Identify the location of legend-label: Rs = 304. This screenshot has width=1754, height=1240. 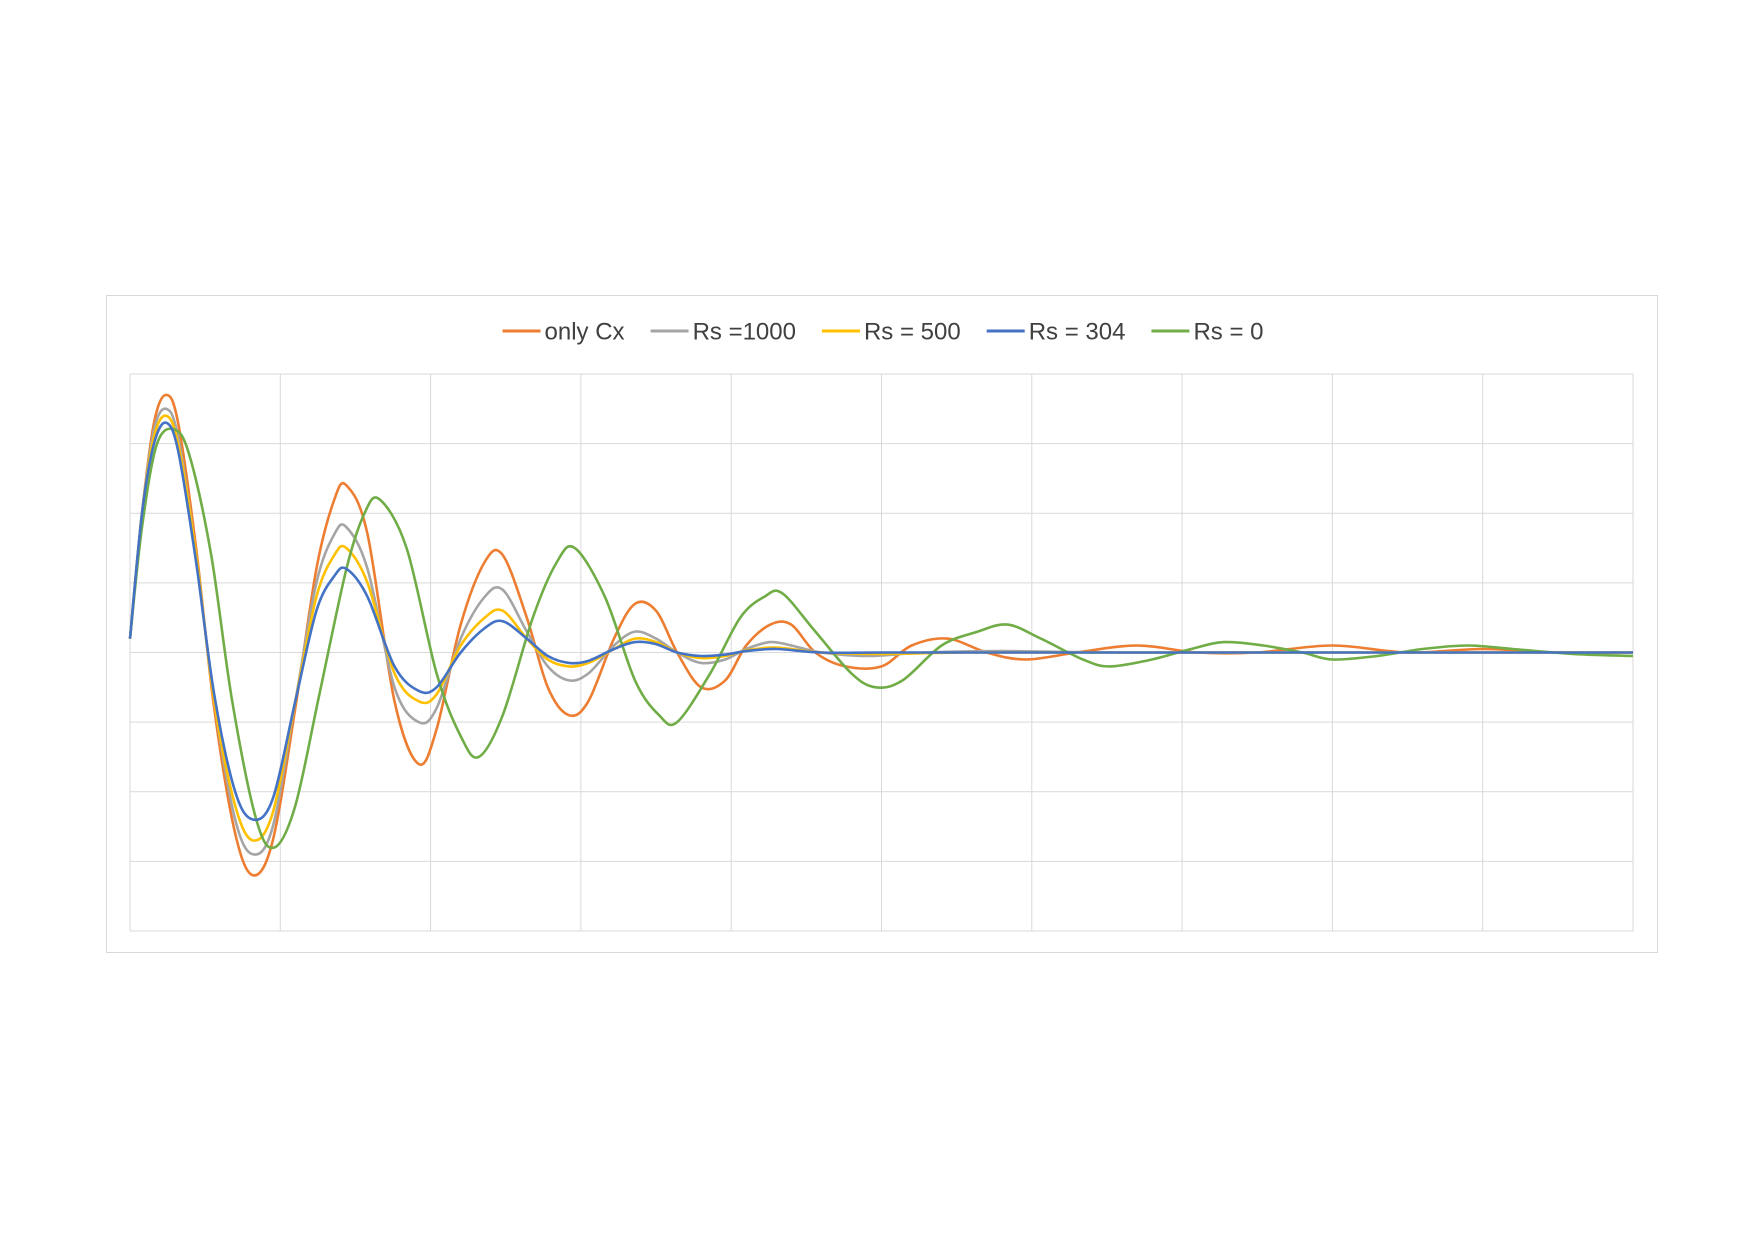
(1077, 331).